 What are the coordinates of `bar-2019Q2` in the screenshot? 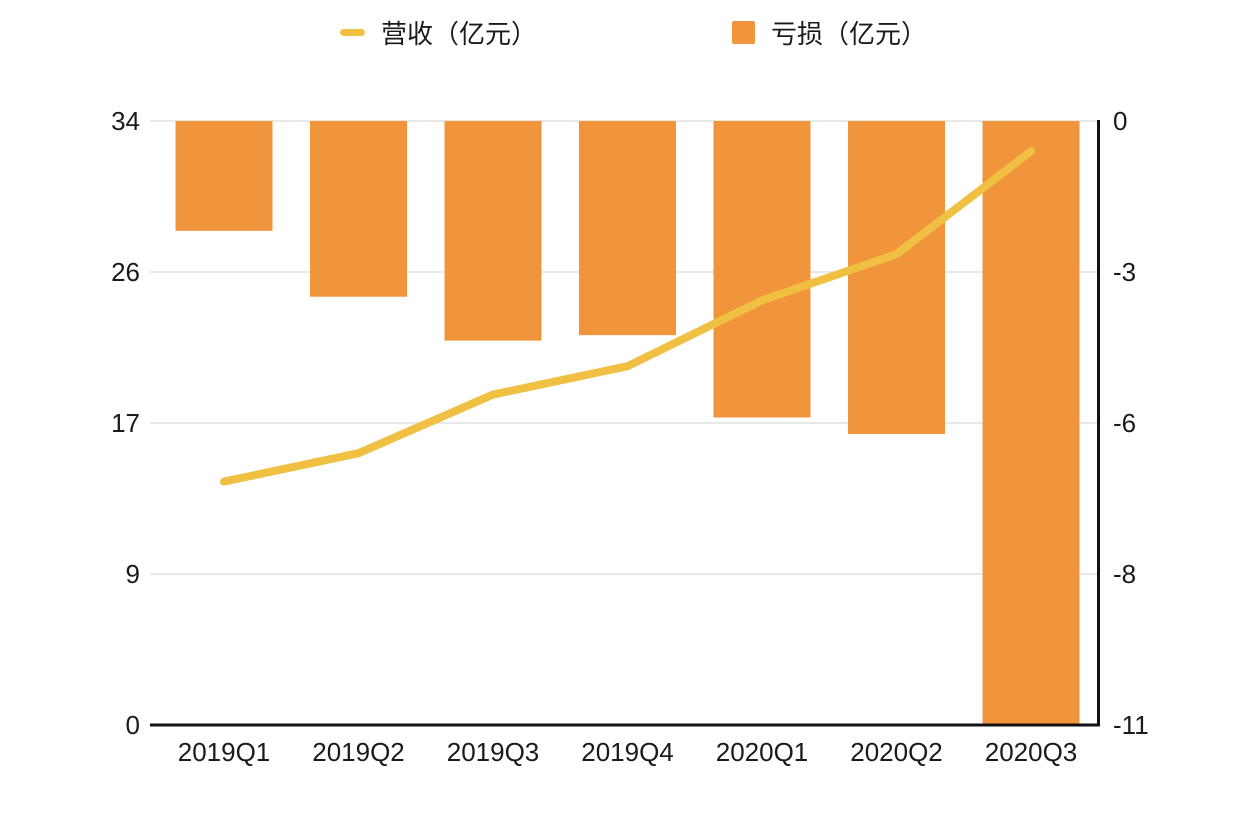 It's located at (358, 209).